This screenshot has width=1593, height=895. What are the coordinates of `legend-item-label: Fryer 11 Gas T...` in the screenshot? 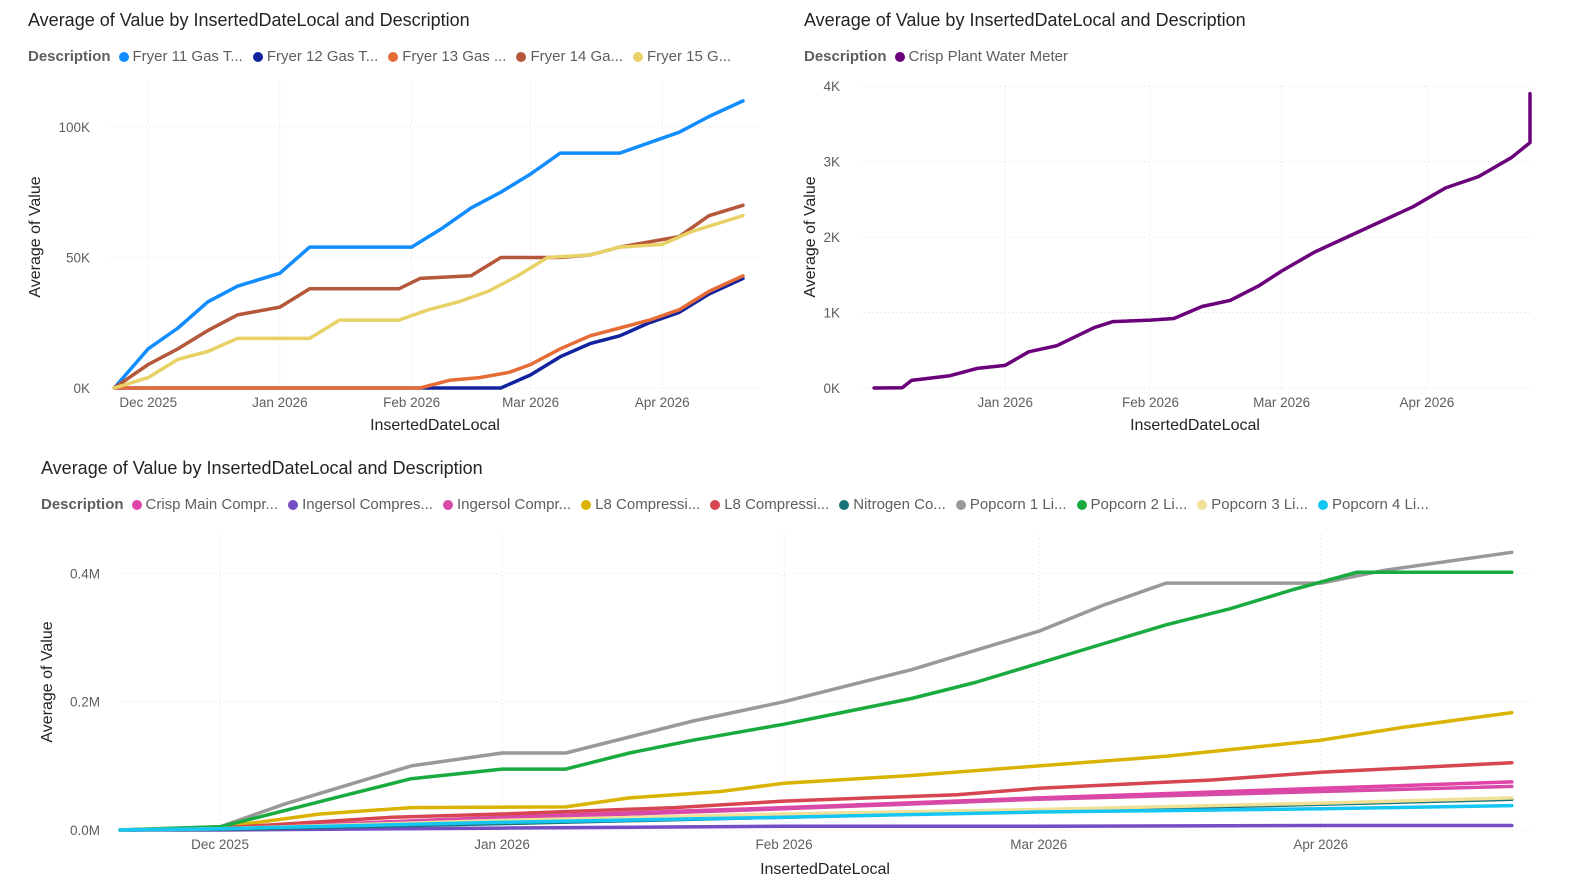 It's located at (187, 56).